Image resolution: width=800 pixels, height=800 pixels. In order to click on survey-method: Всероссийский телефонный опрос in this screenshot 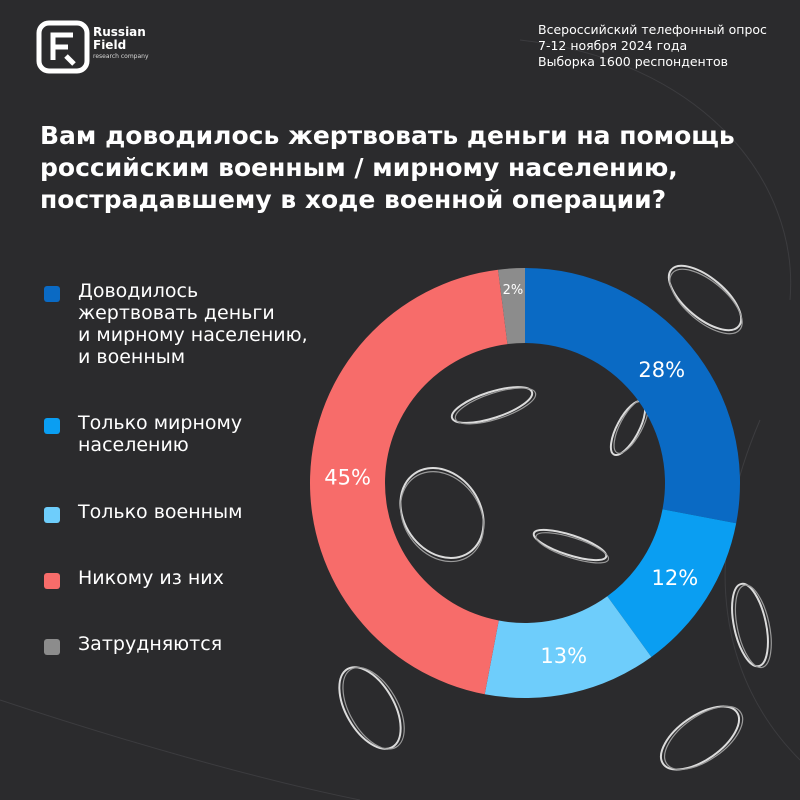, I will do `click(652, 29)`.